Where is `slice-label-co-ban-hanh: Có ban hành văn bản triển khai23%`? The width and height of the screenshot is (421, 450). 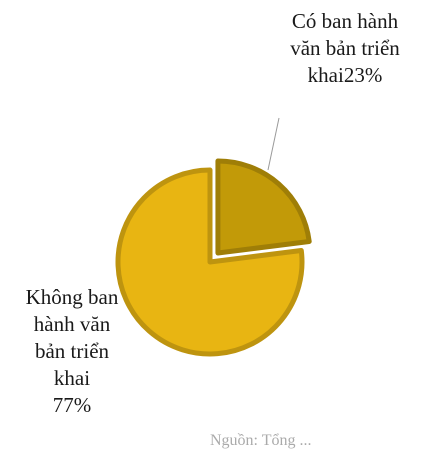 slice-label-co-ban-hanh: Có ban hành văn bản triển khai23% is located at coordinates (345, 48).